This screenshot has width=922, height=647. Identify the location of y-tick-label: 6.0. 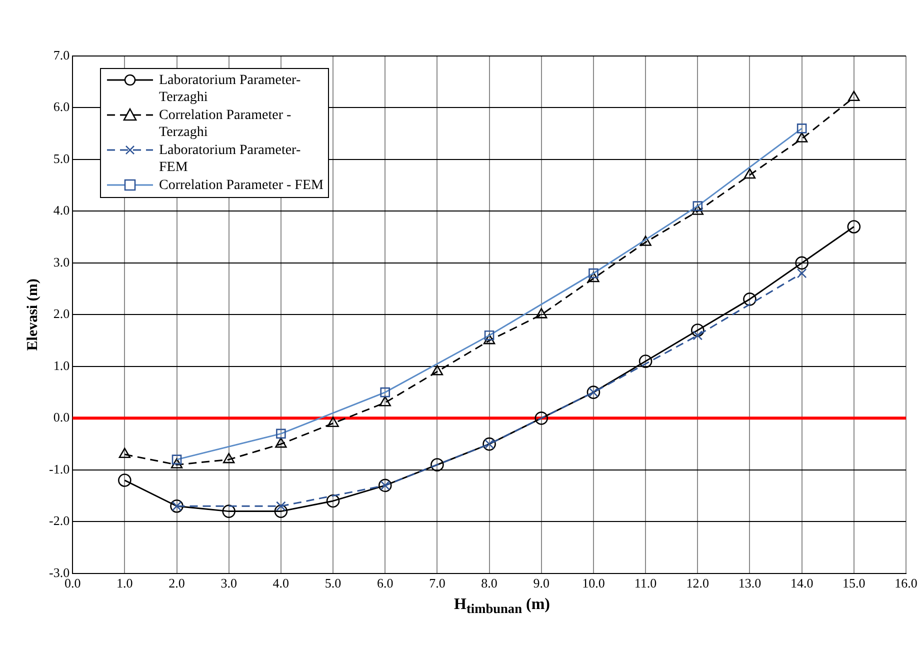
(61, 106).